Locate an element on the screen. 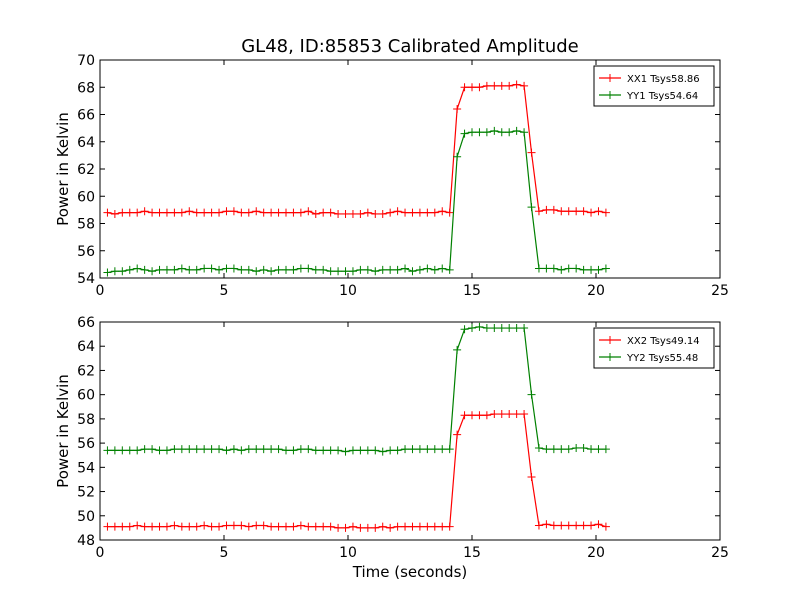  x-tick-label: 0 is located at coordinates (100, 291).